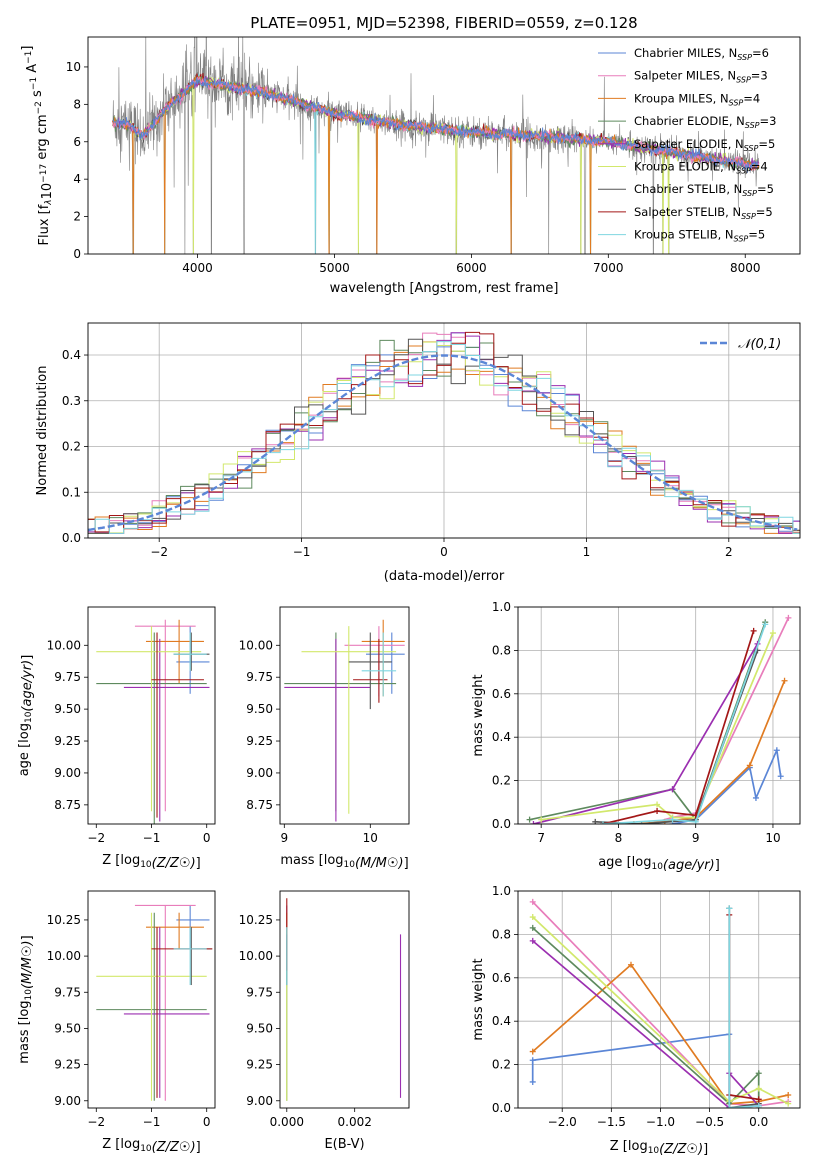 The width and height of the screenshot is (819, 1170). I want to click on legend-text: Salpeter MILES, N, so click(685, 76).